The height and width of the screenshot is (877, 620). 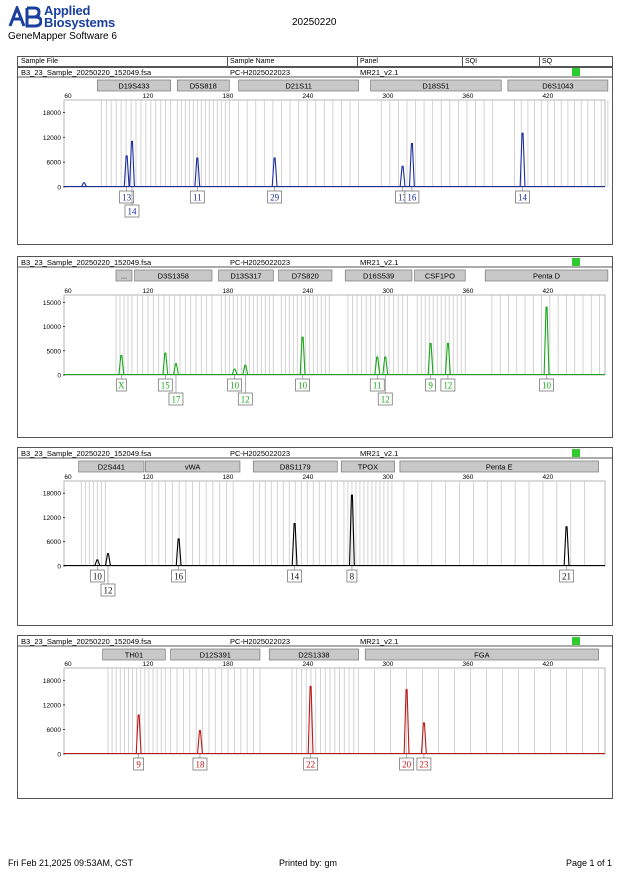 What do you see at coordinates (54, 351) in the screenshot?
I see `y-tick-label: 5000` at bounding box center [54, 351].